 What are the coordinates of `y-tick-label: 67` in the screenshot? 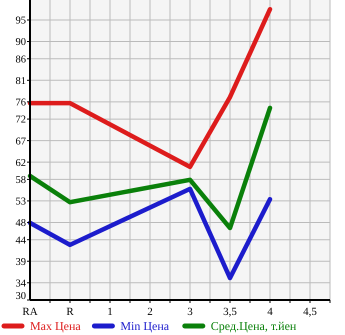 It's located at (21, 142).